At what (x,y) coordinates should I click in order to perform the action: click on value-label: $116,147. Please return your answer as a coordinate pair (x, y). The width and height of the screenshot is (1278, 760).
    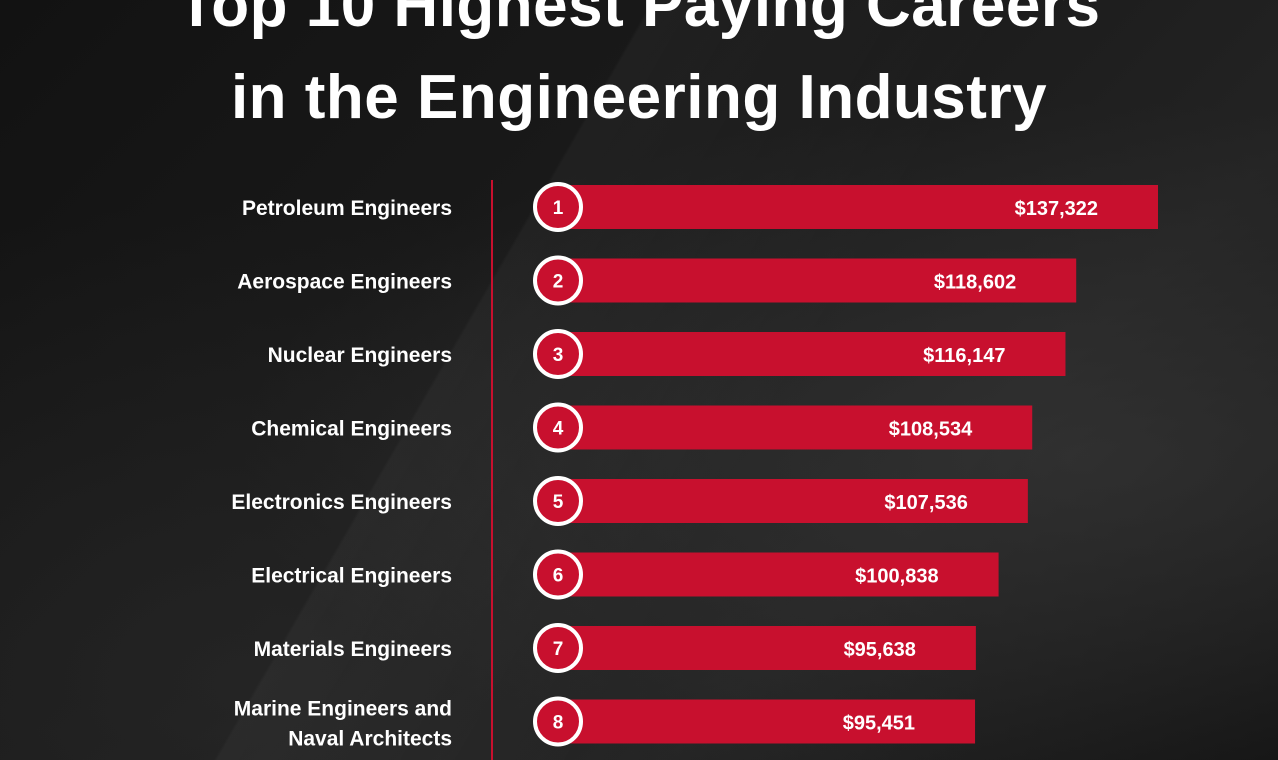
    Looking at the image, I should click on (964, 356).